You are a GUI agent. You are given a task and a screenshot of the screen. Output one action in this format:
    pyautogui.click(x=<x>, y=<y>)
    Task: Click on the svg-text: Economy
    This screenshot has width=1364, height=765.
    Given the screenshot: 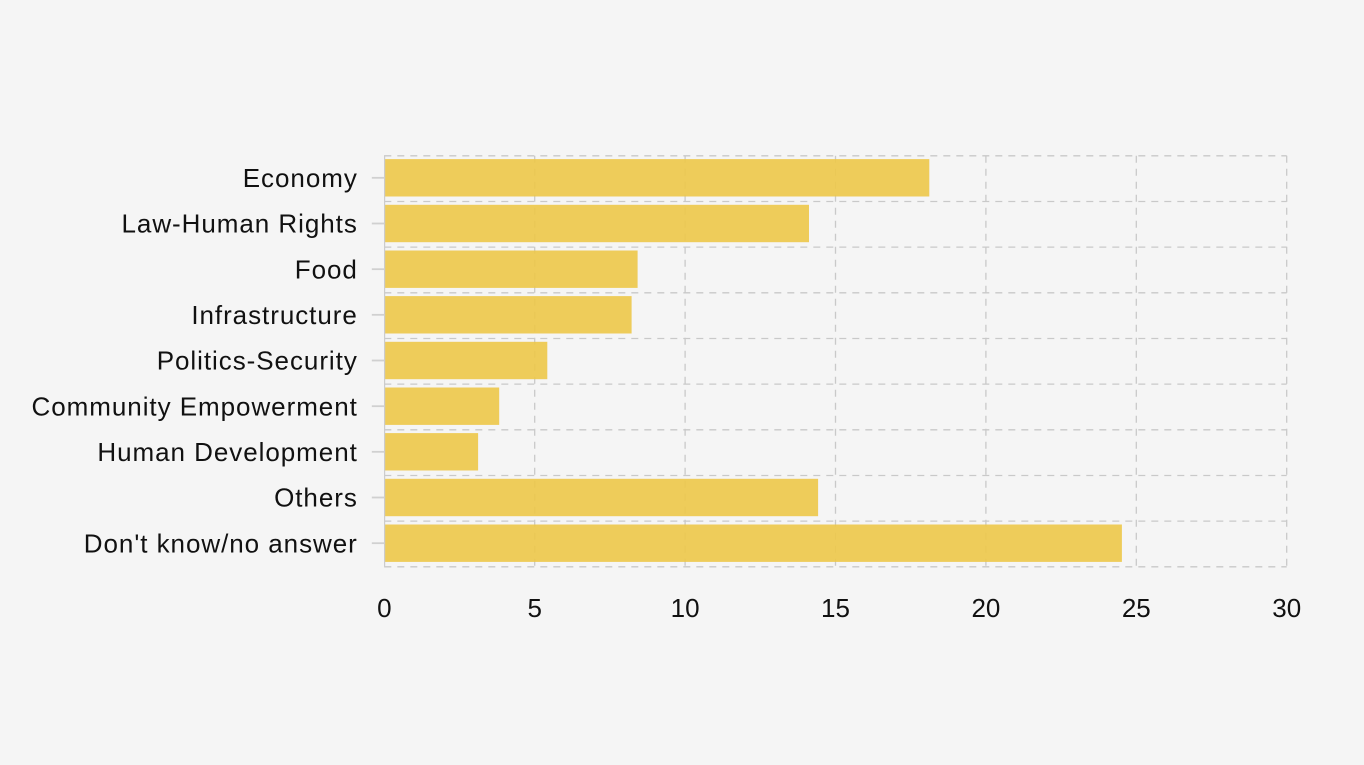 What is the action you would take?
    pyautogui.click(x=300, y=178)
    